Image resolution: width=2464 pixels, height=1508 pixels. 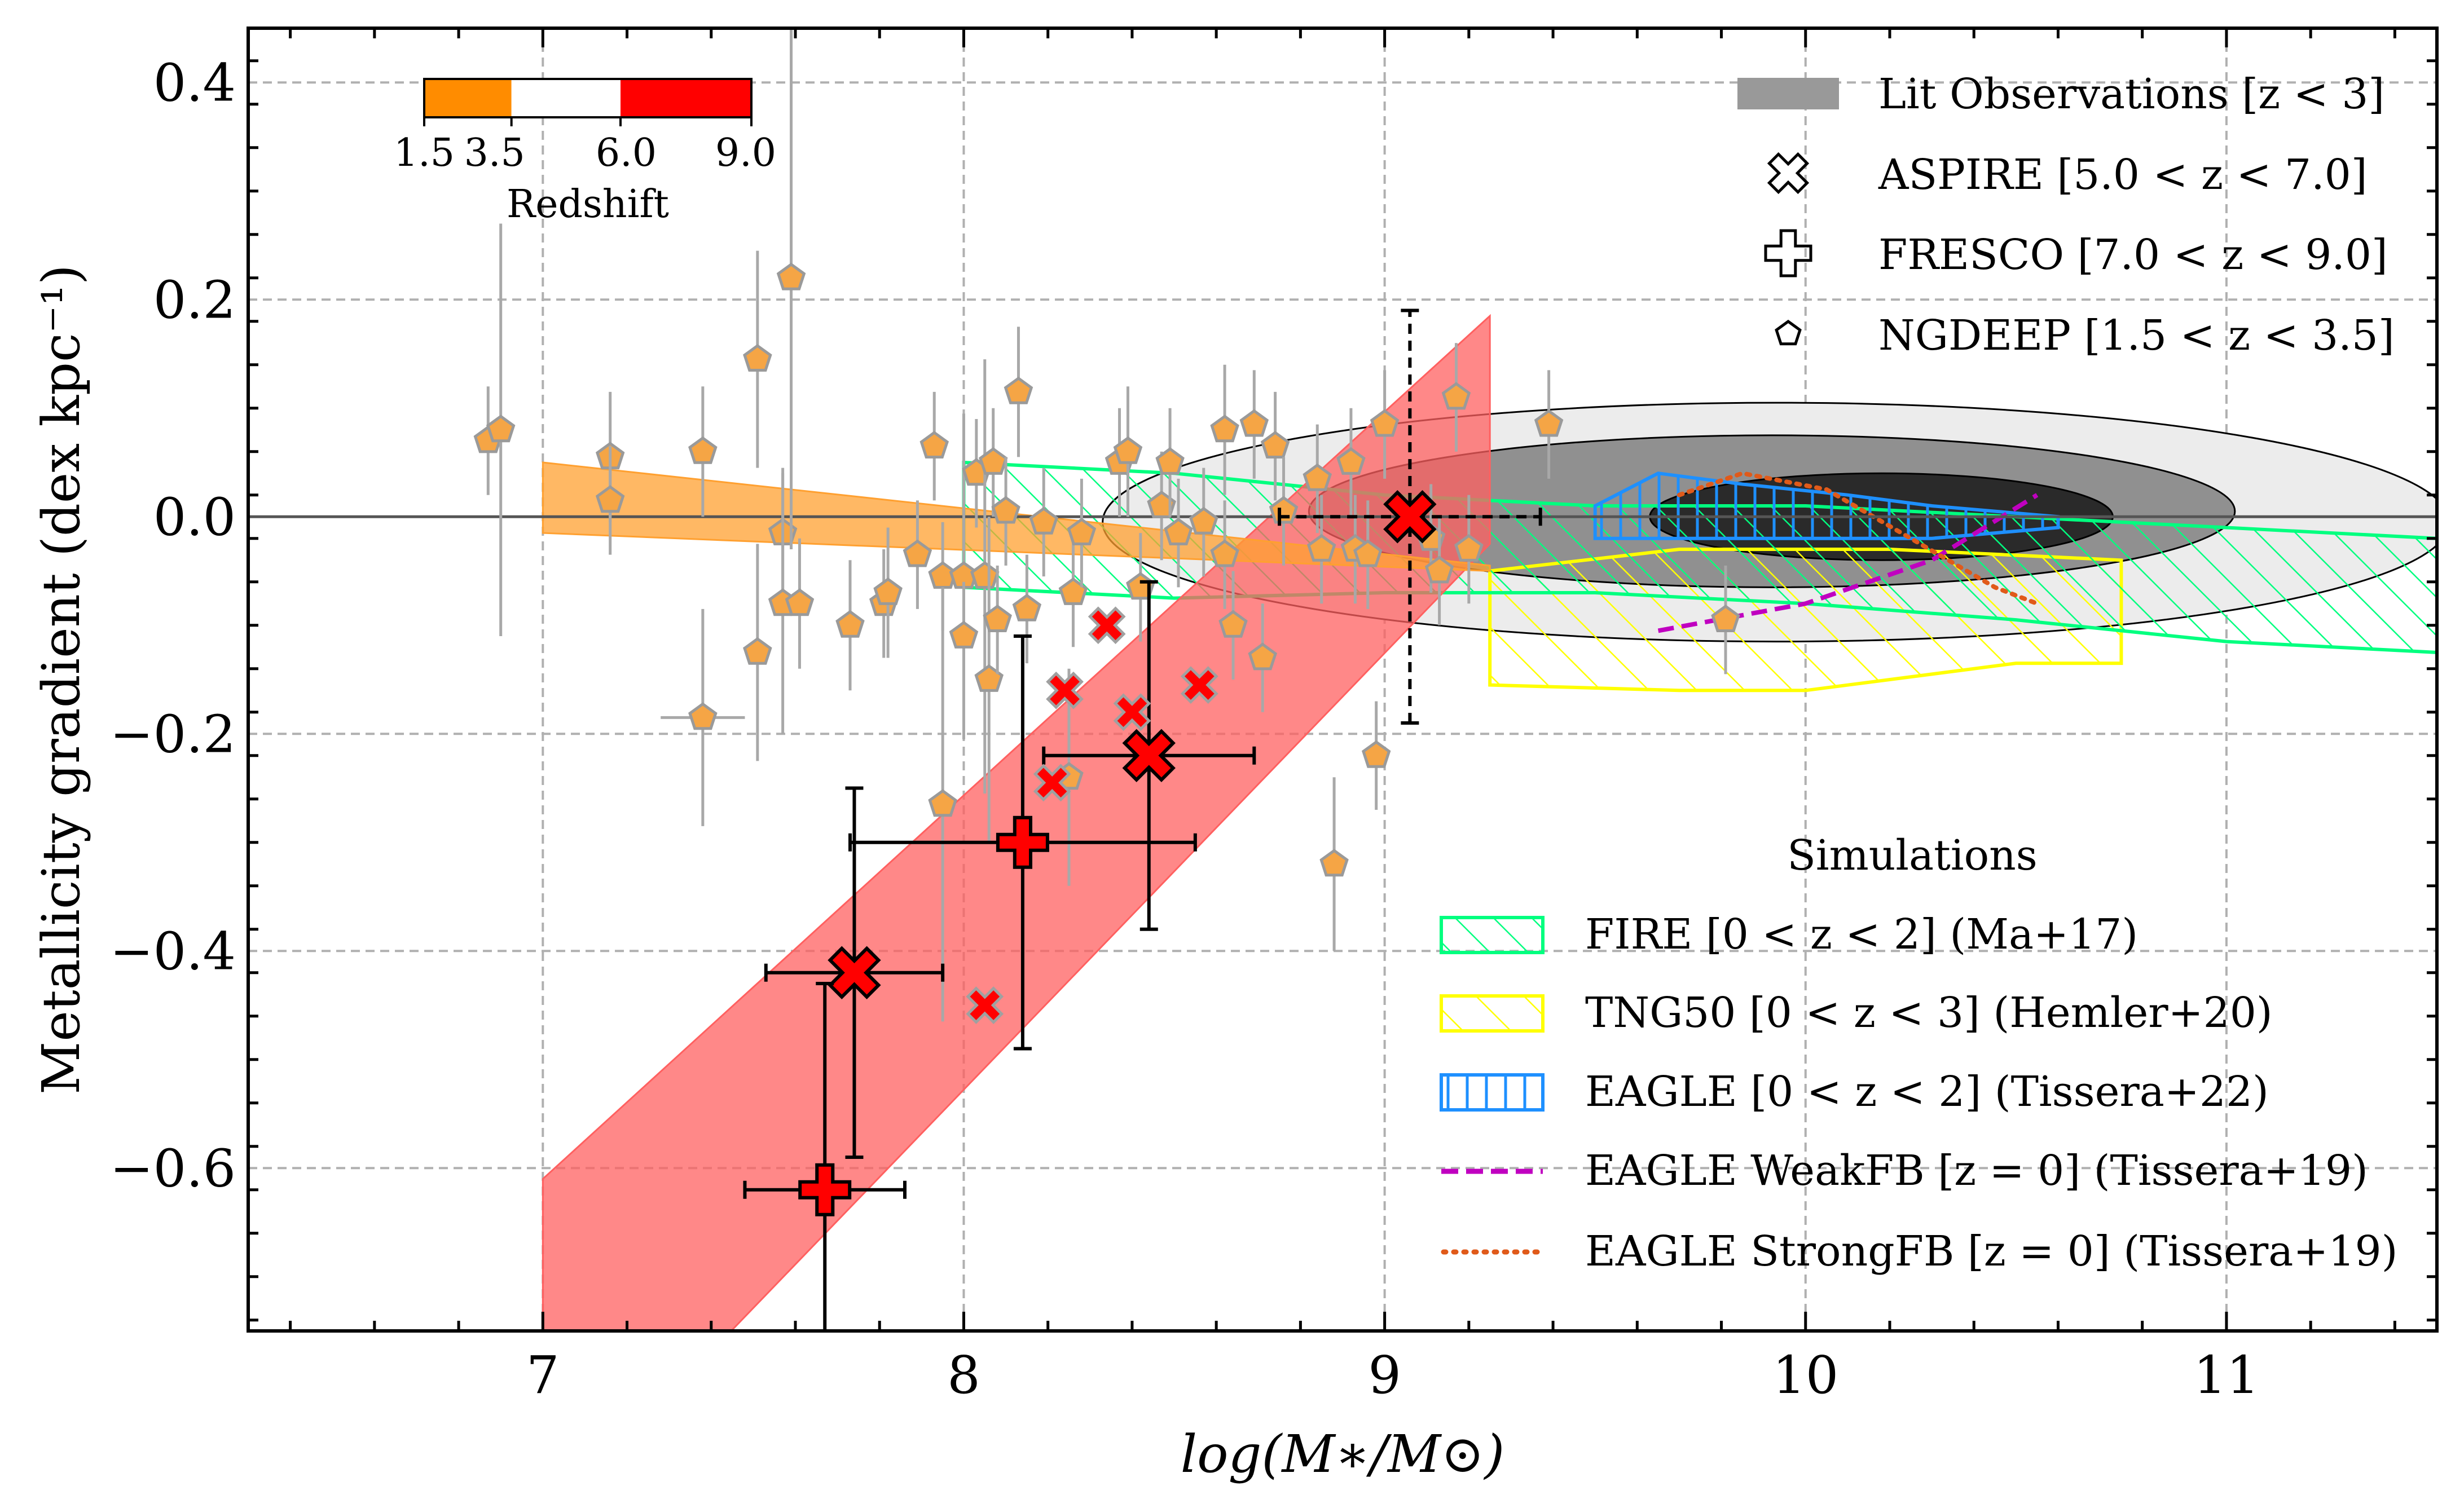 What do you see at coordinates (1858, 538) in the screenshot?
I see `eagle-strongfb-line` at bounding box center [1858, 538].